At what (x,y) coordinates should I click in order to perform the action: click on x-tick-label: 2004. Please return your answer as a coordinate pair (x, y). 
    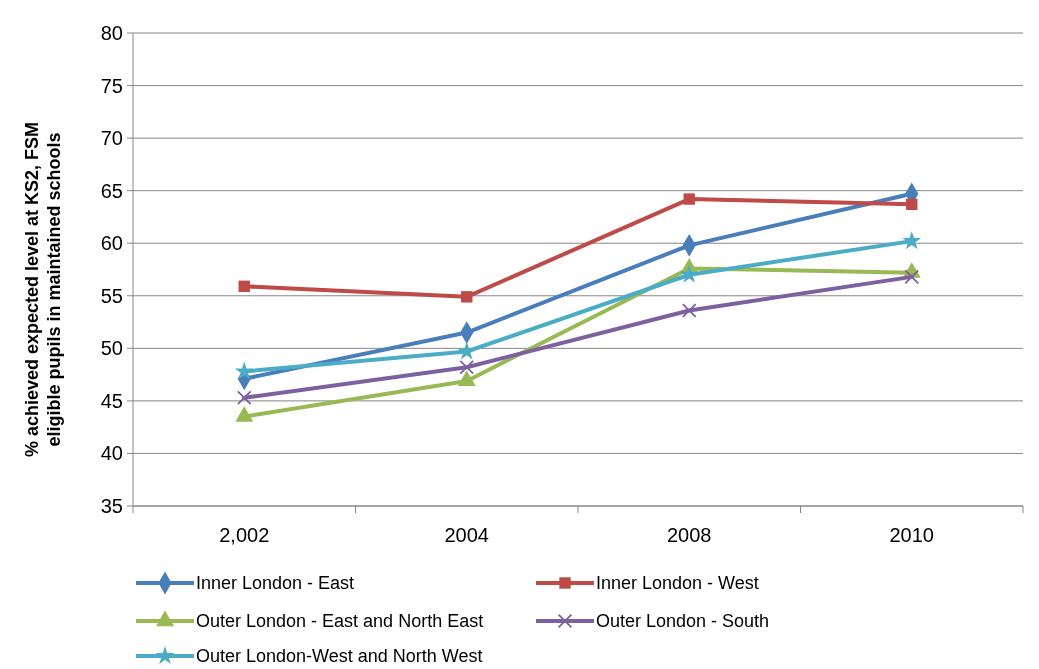
    Looking at the image, I should click on (466, 535).